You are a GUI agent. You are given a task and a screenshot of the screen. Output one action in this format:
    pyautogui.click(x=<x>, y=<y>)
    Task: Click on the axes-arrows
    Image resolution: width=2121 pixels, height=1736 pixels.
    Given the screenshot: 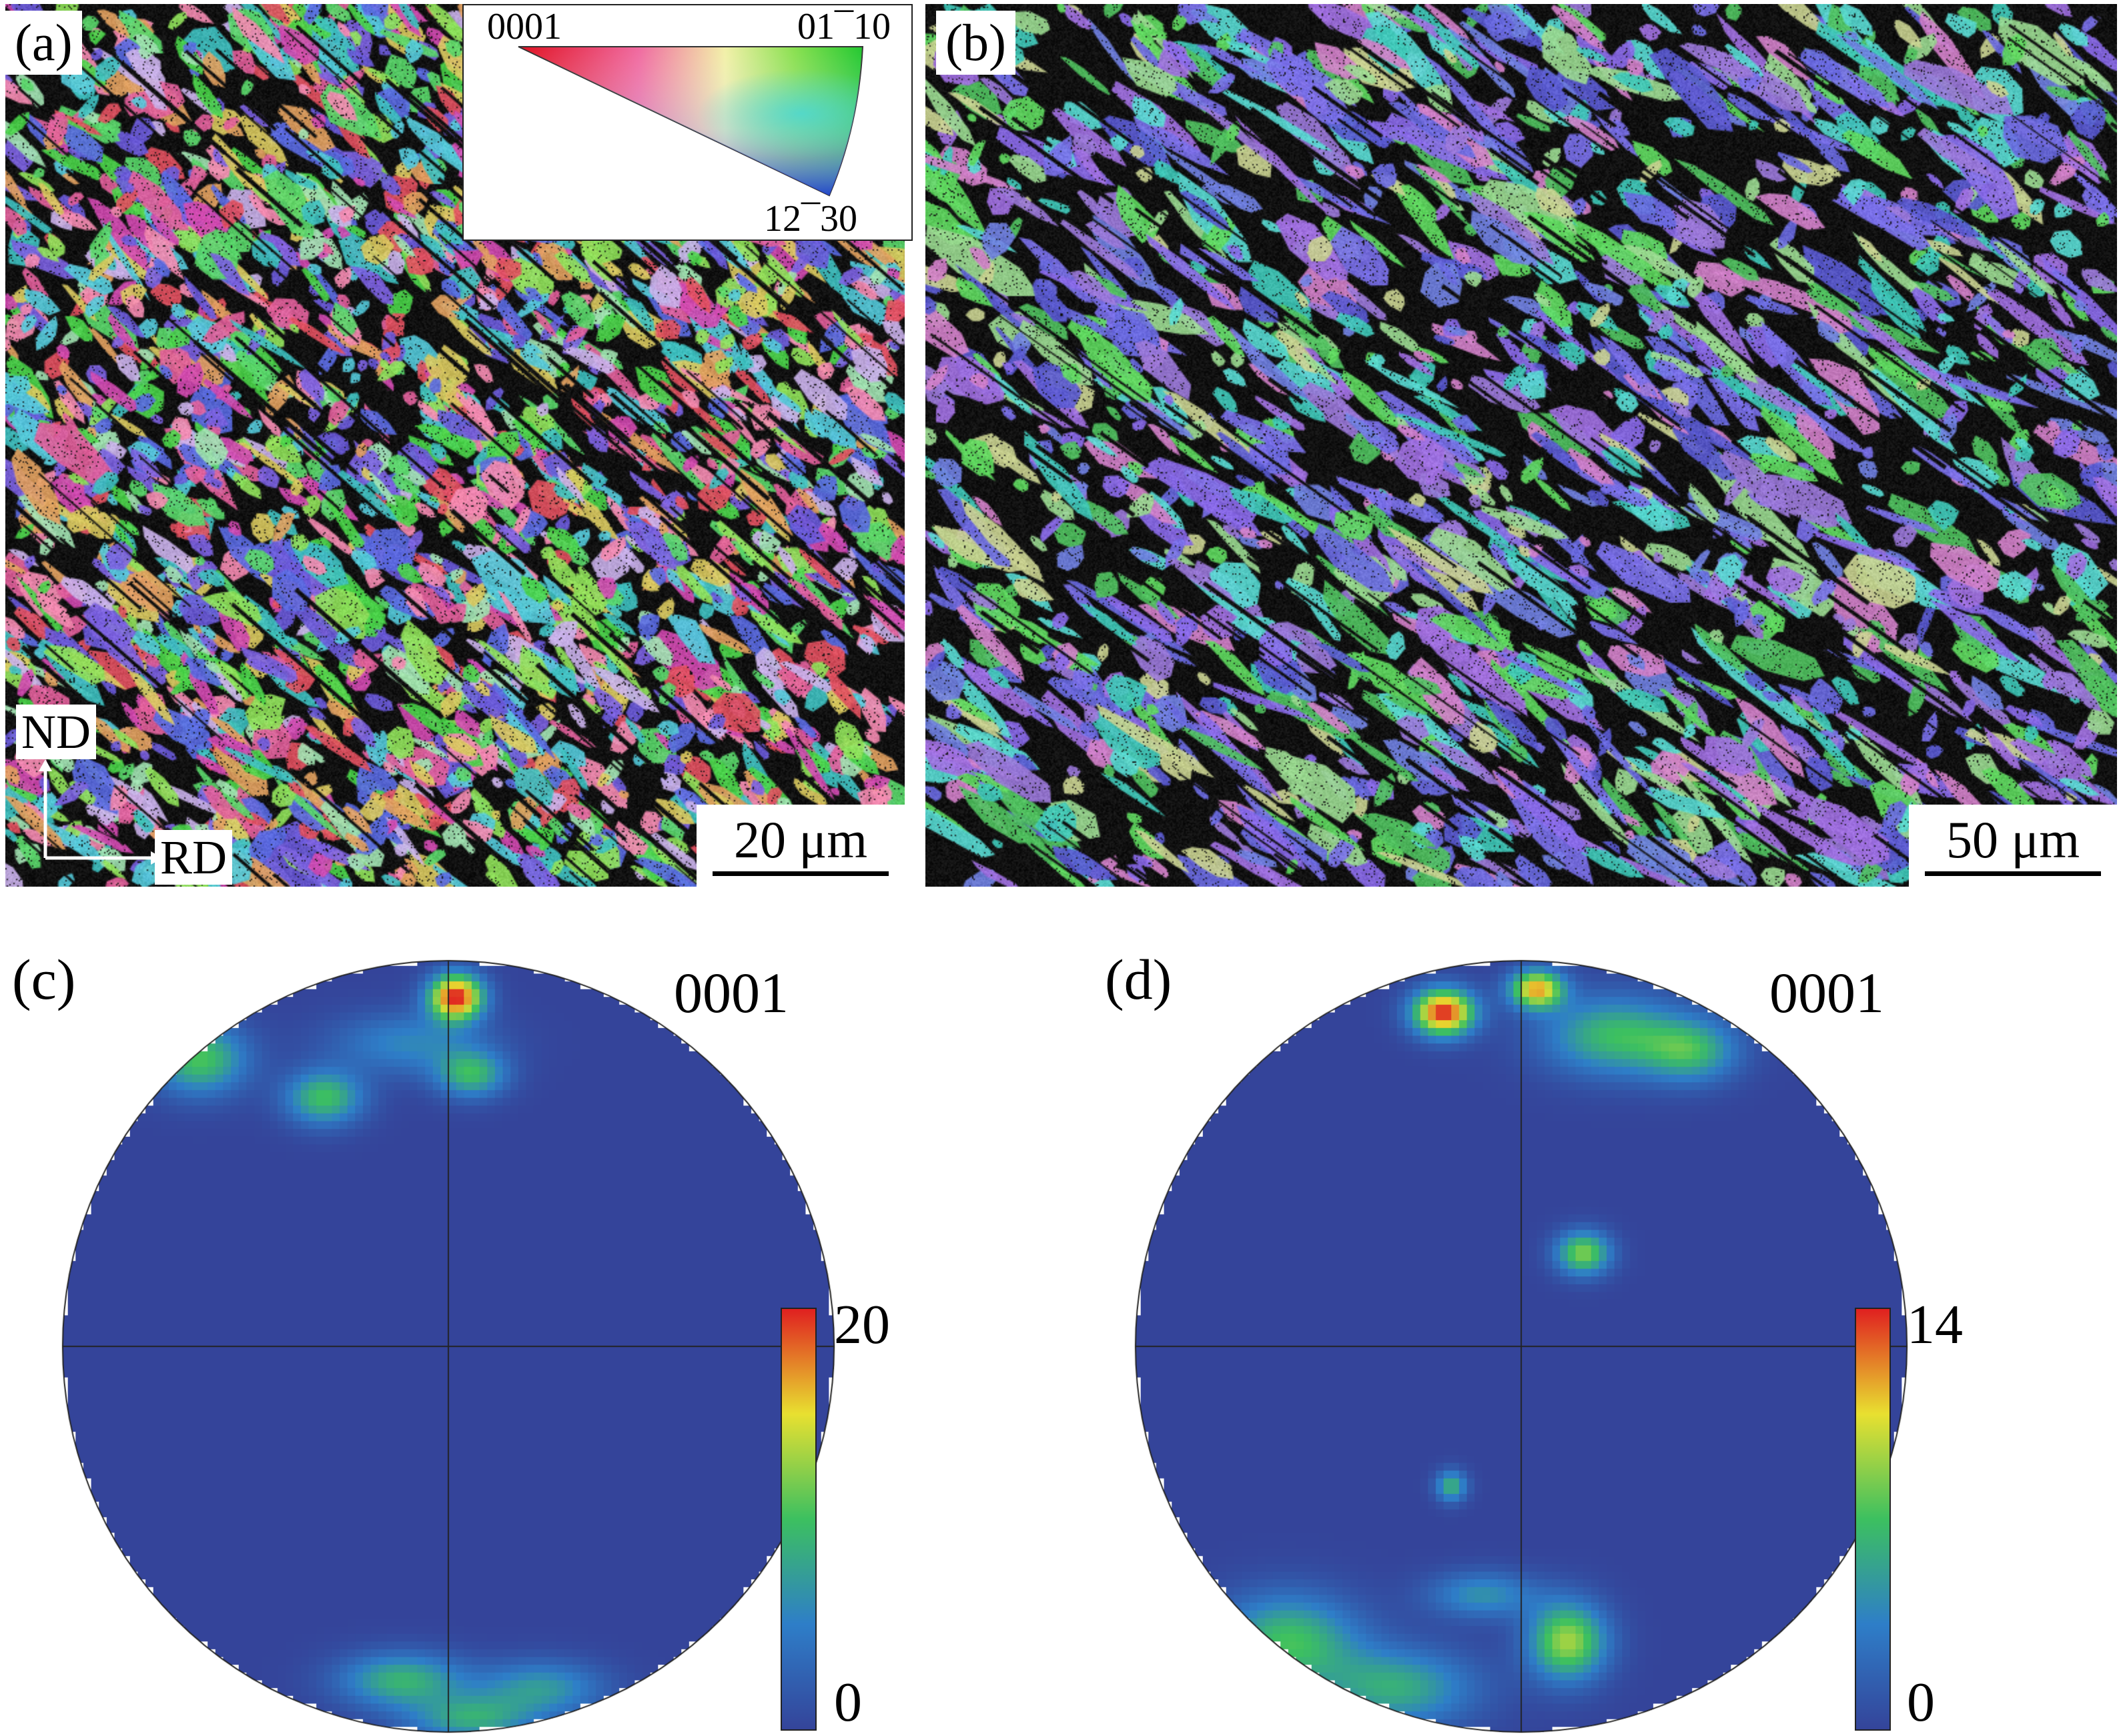 What is the action you would take?
    pyautogui.click(x=101, y=812)
    